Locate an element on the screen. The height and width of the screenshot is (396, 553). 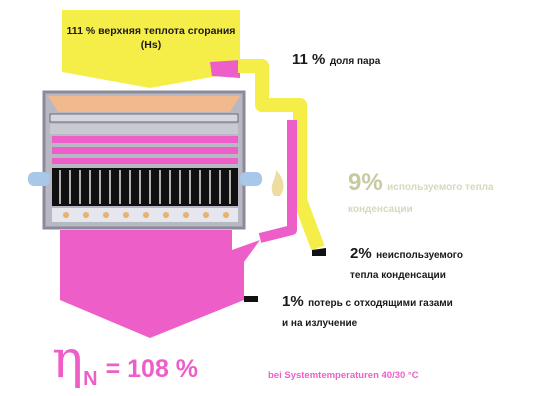
unused-condensation-marker is located at coordinates (319, 252).